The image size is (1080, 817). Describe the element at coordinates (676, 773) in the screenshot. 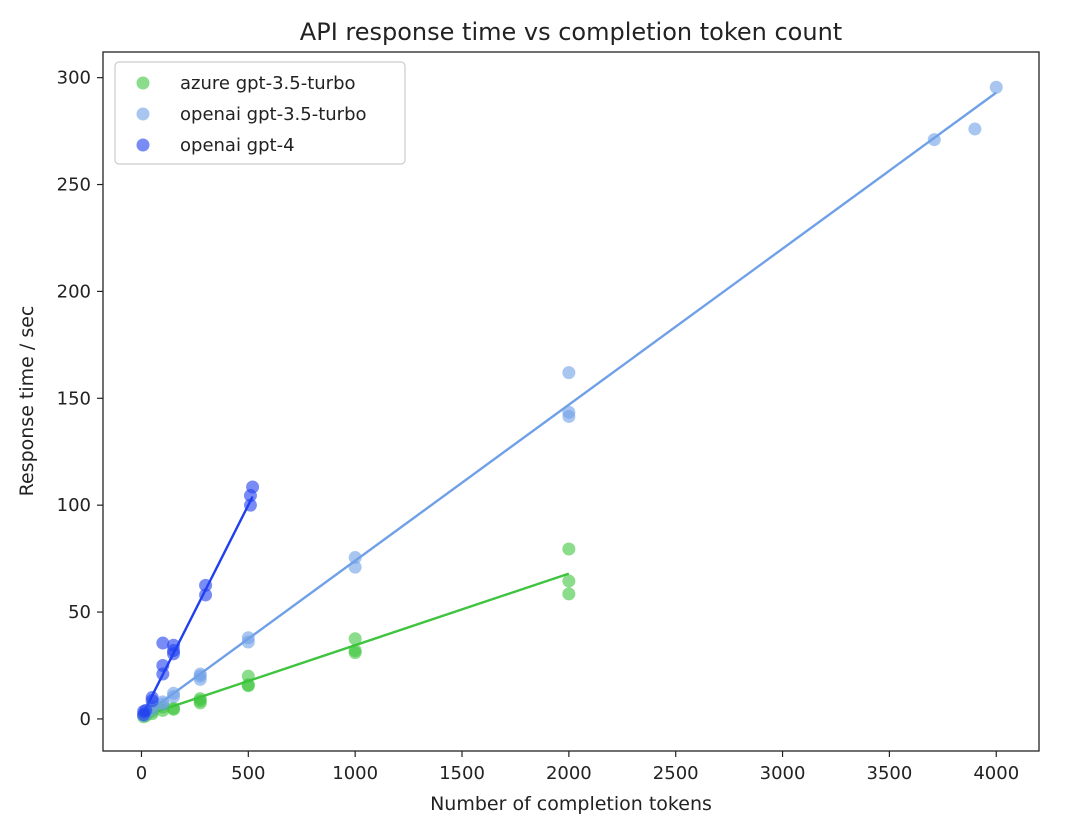

I see `x-tick-label: 2500` at that location.